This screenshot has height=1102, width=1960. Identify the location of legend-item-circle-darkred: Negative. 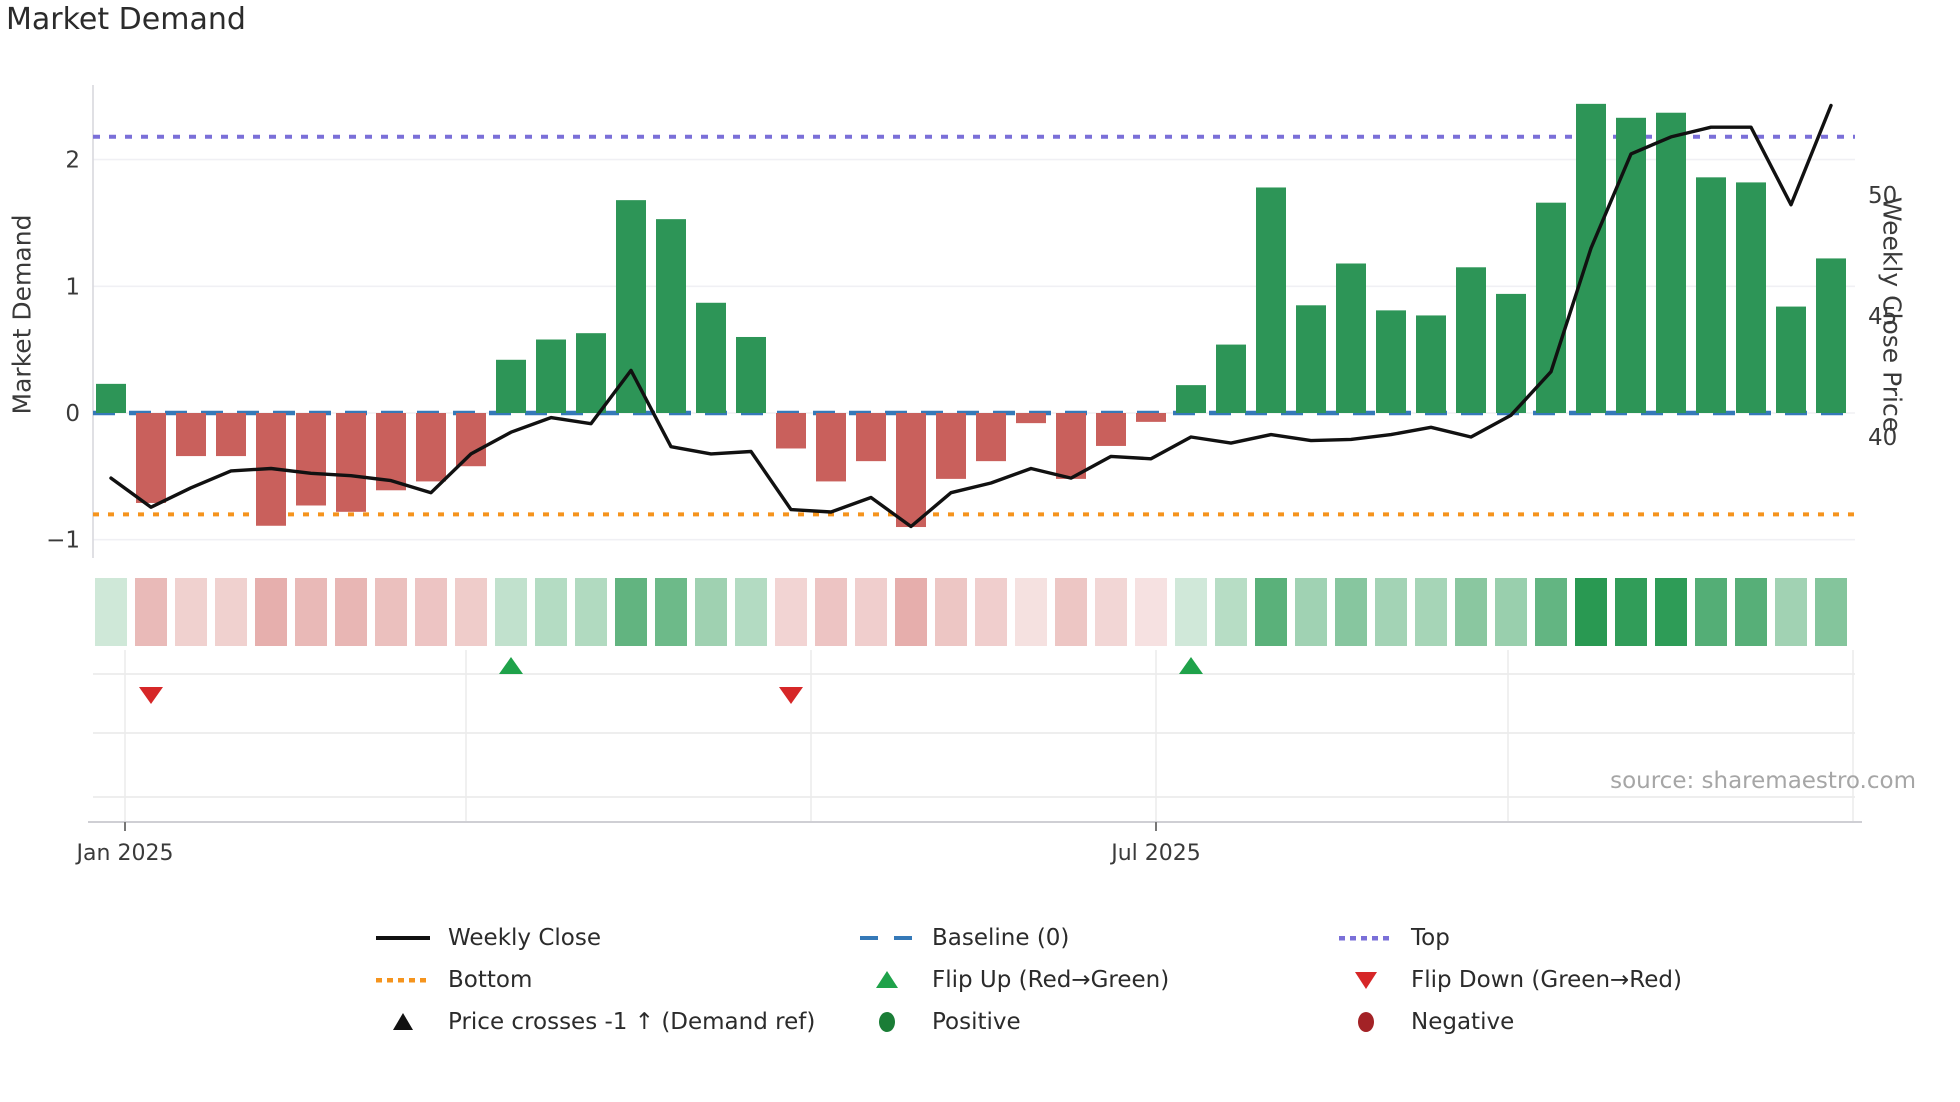
(1424, 1022).